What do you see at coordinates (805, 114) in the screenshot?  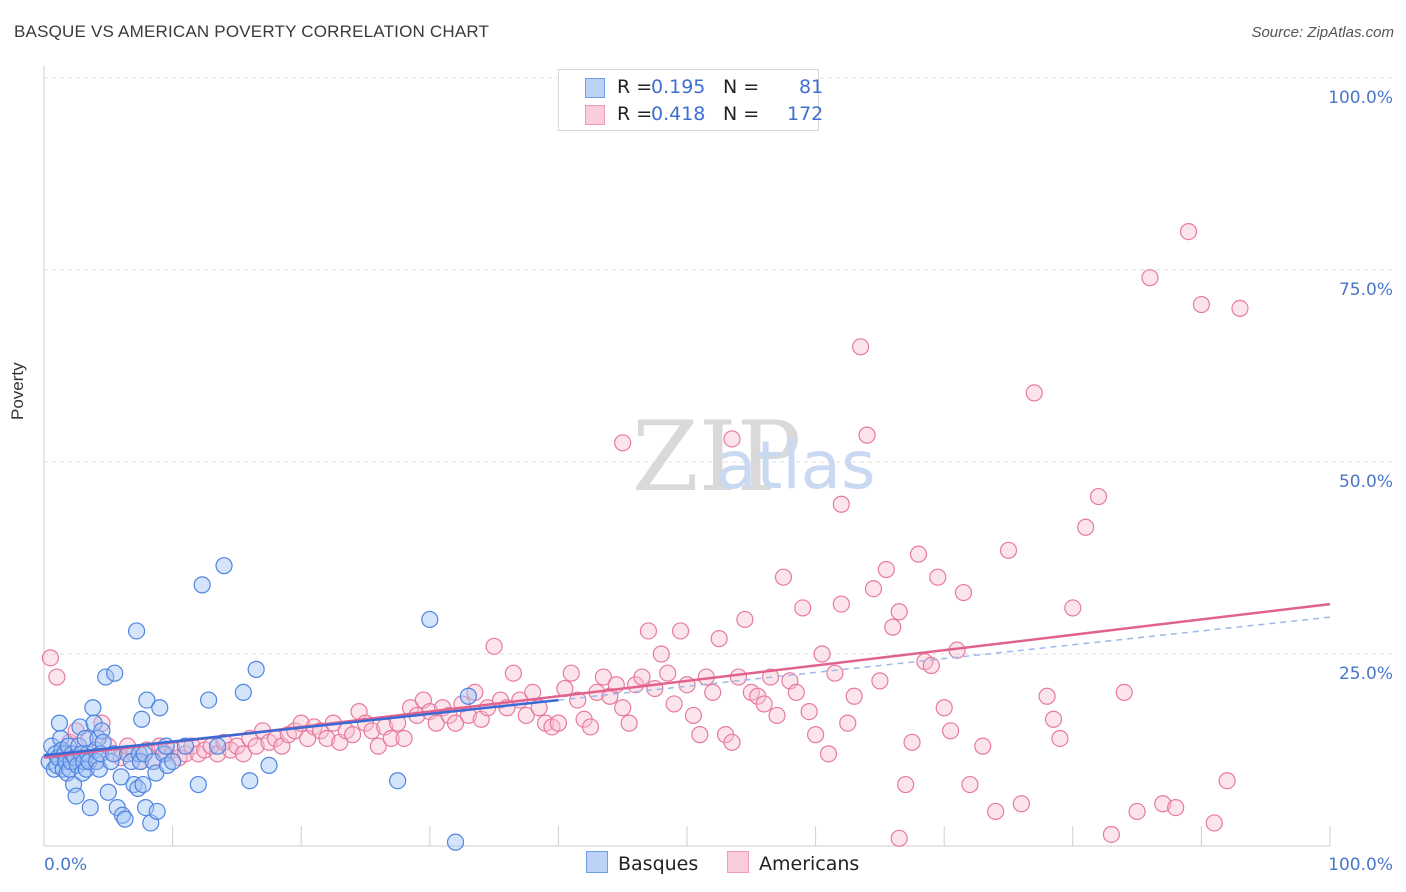 I see `legend-n-value: 172` at bounding box center [805, 114].